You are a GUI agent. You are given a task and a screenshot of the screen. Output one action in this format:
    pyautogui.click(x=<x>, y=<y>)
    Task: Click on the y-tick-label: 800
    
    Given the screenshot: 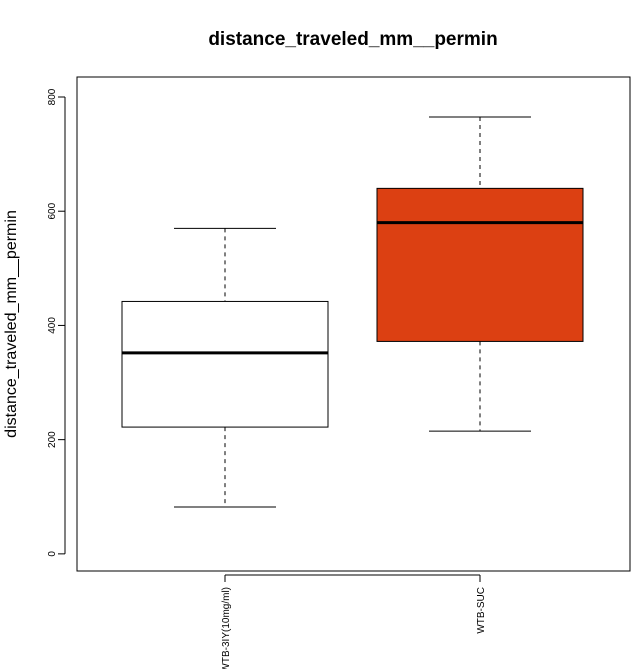 What is the action you would take?
    pyautogui.click(x=52, y=96)
    